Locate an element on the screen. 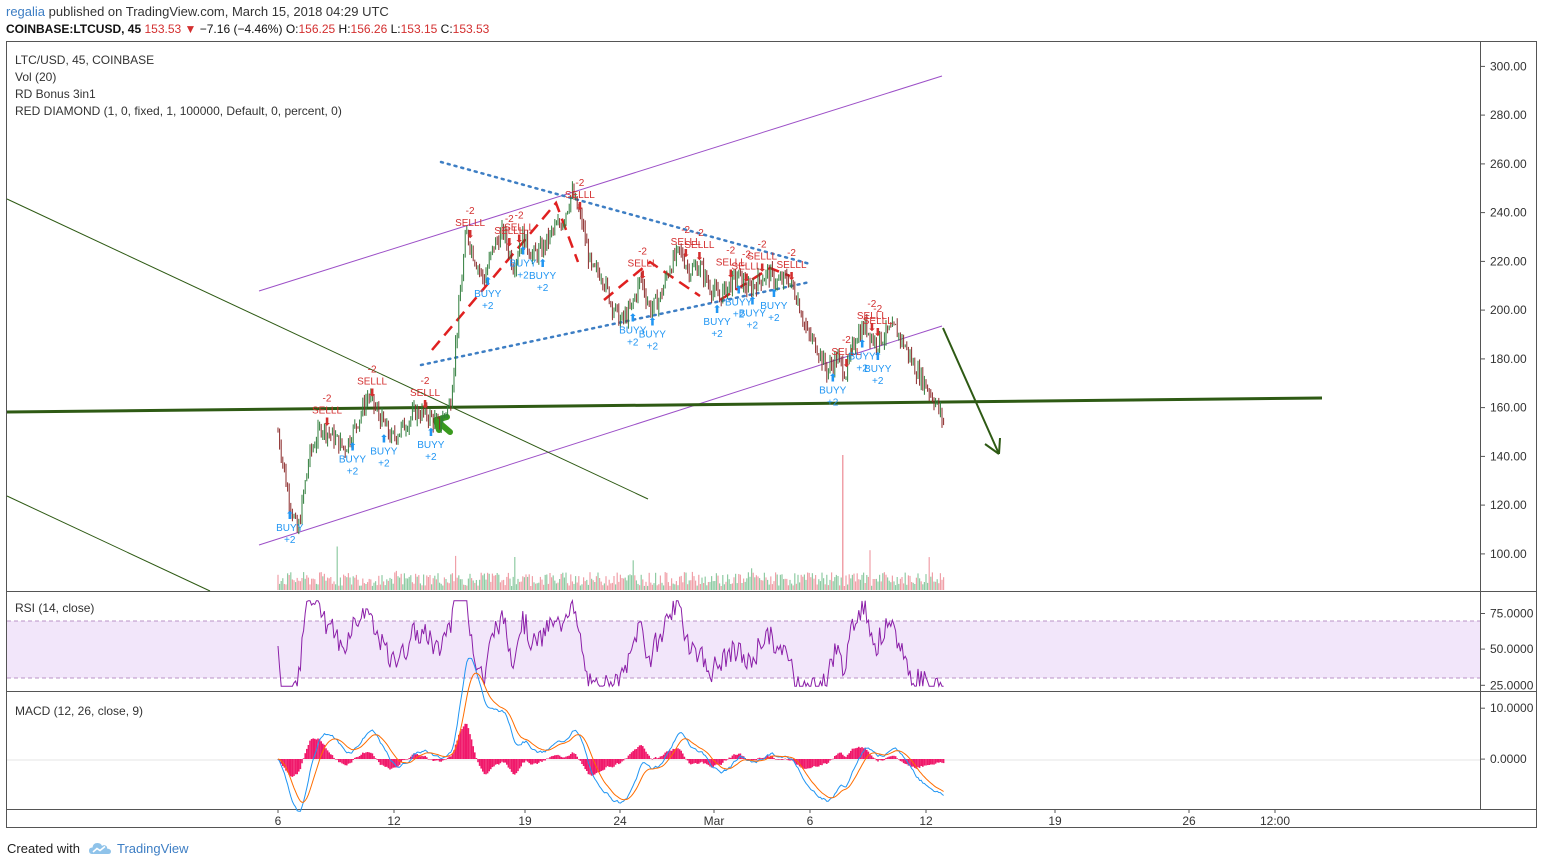  legend-main: LTC/USD, 45, COINBASE is located at coordinates (85, 60).